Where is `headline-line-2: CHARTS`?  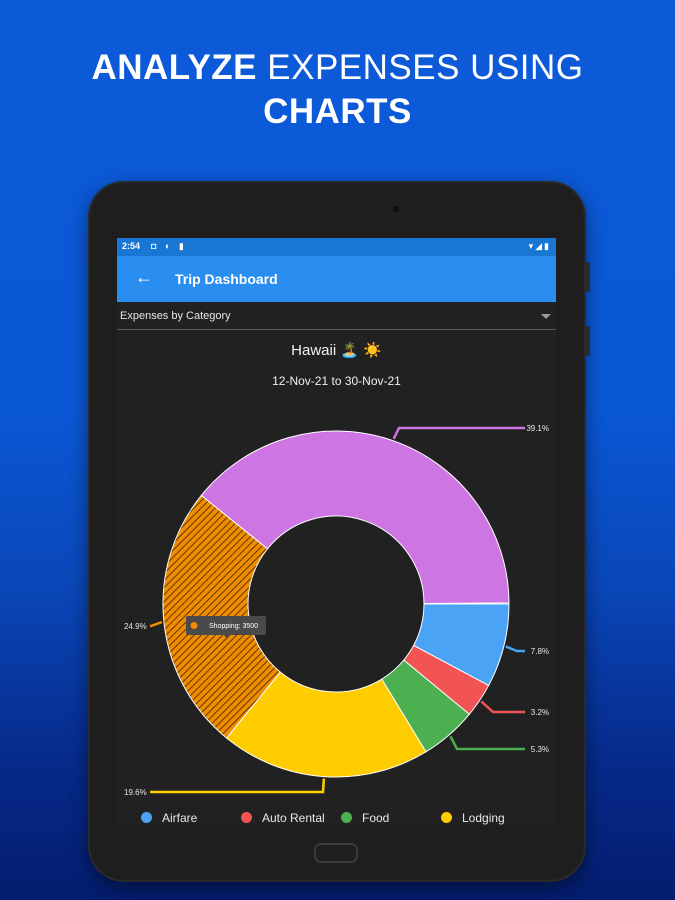
headline-line-2: CHARTS is located at coordinates (337, 112).